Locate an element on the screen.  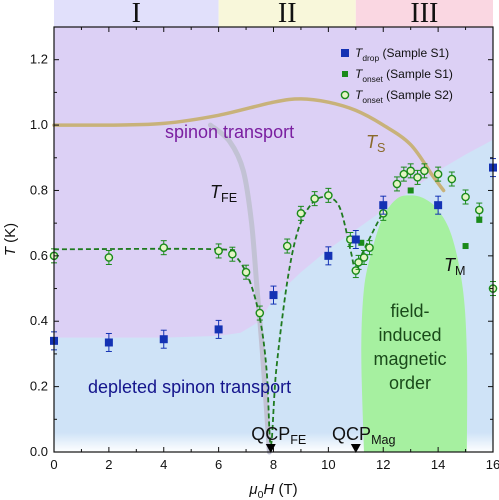
legend-entry-2-part: T is located at coordinates (359, 74).